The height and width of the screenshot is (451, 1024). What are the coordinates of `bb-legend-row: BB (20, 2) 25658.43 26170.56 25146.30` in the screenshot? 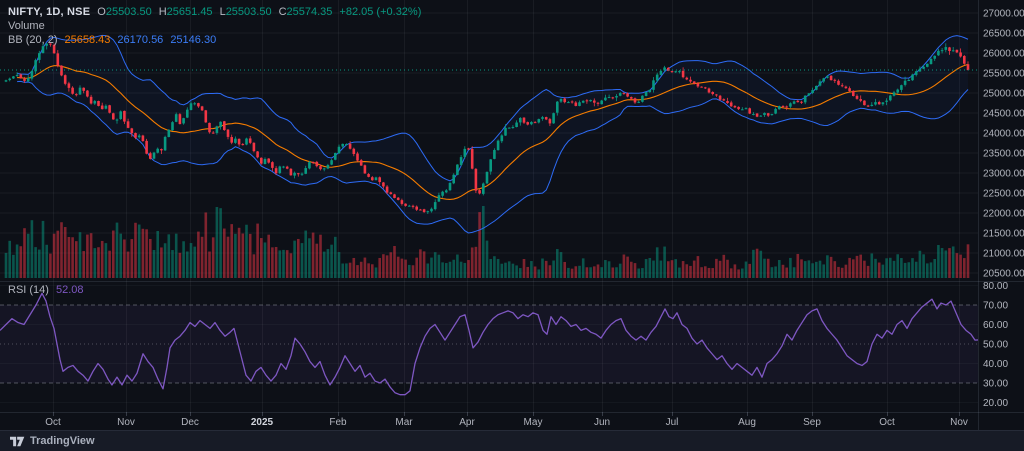 It's located at (214, 40).